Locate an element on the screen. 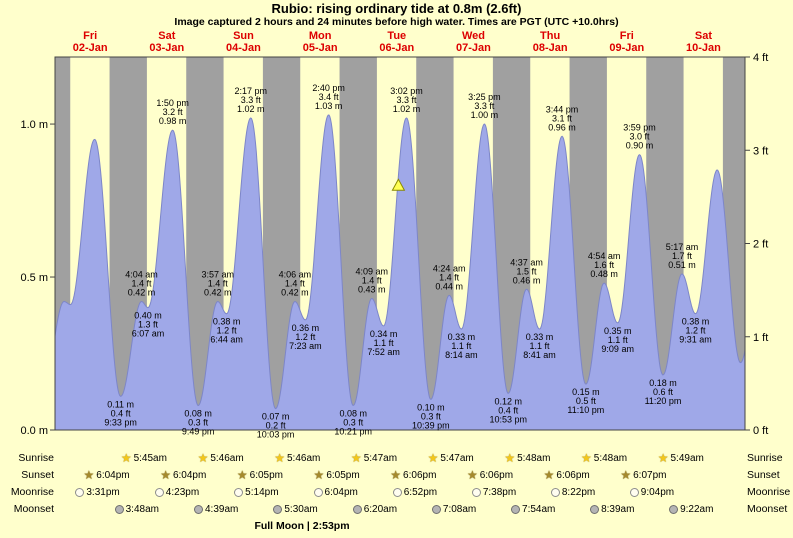 The image size is (793, 538). astro-time: 6:07pm is located at coordinates (650, 475).